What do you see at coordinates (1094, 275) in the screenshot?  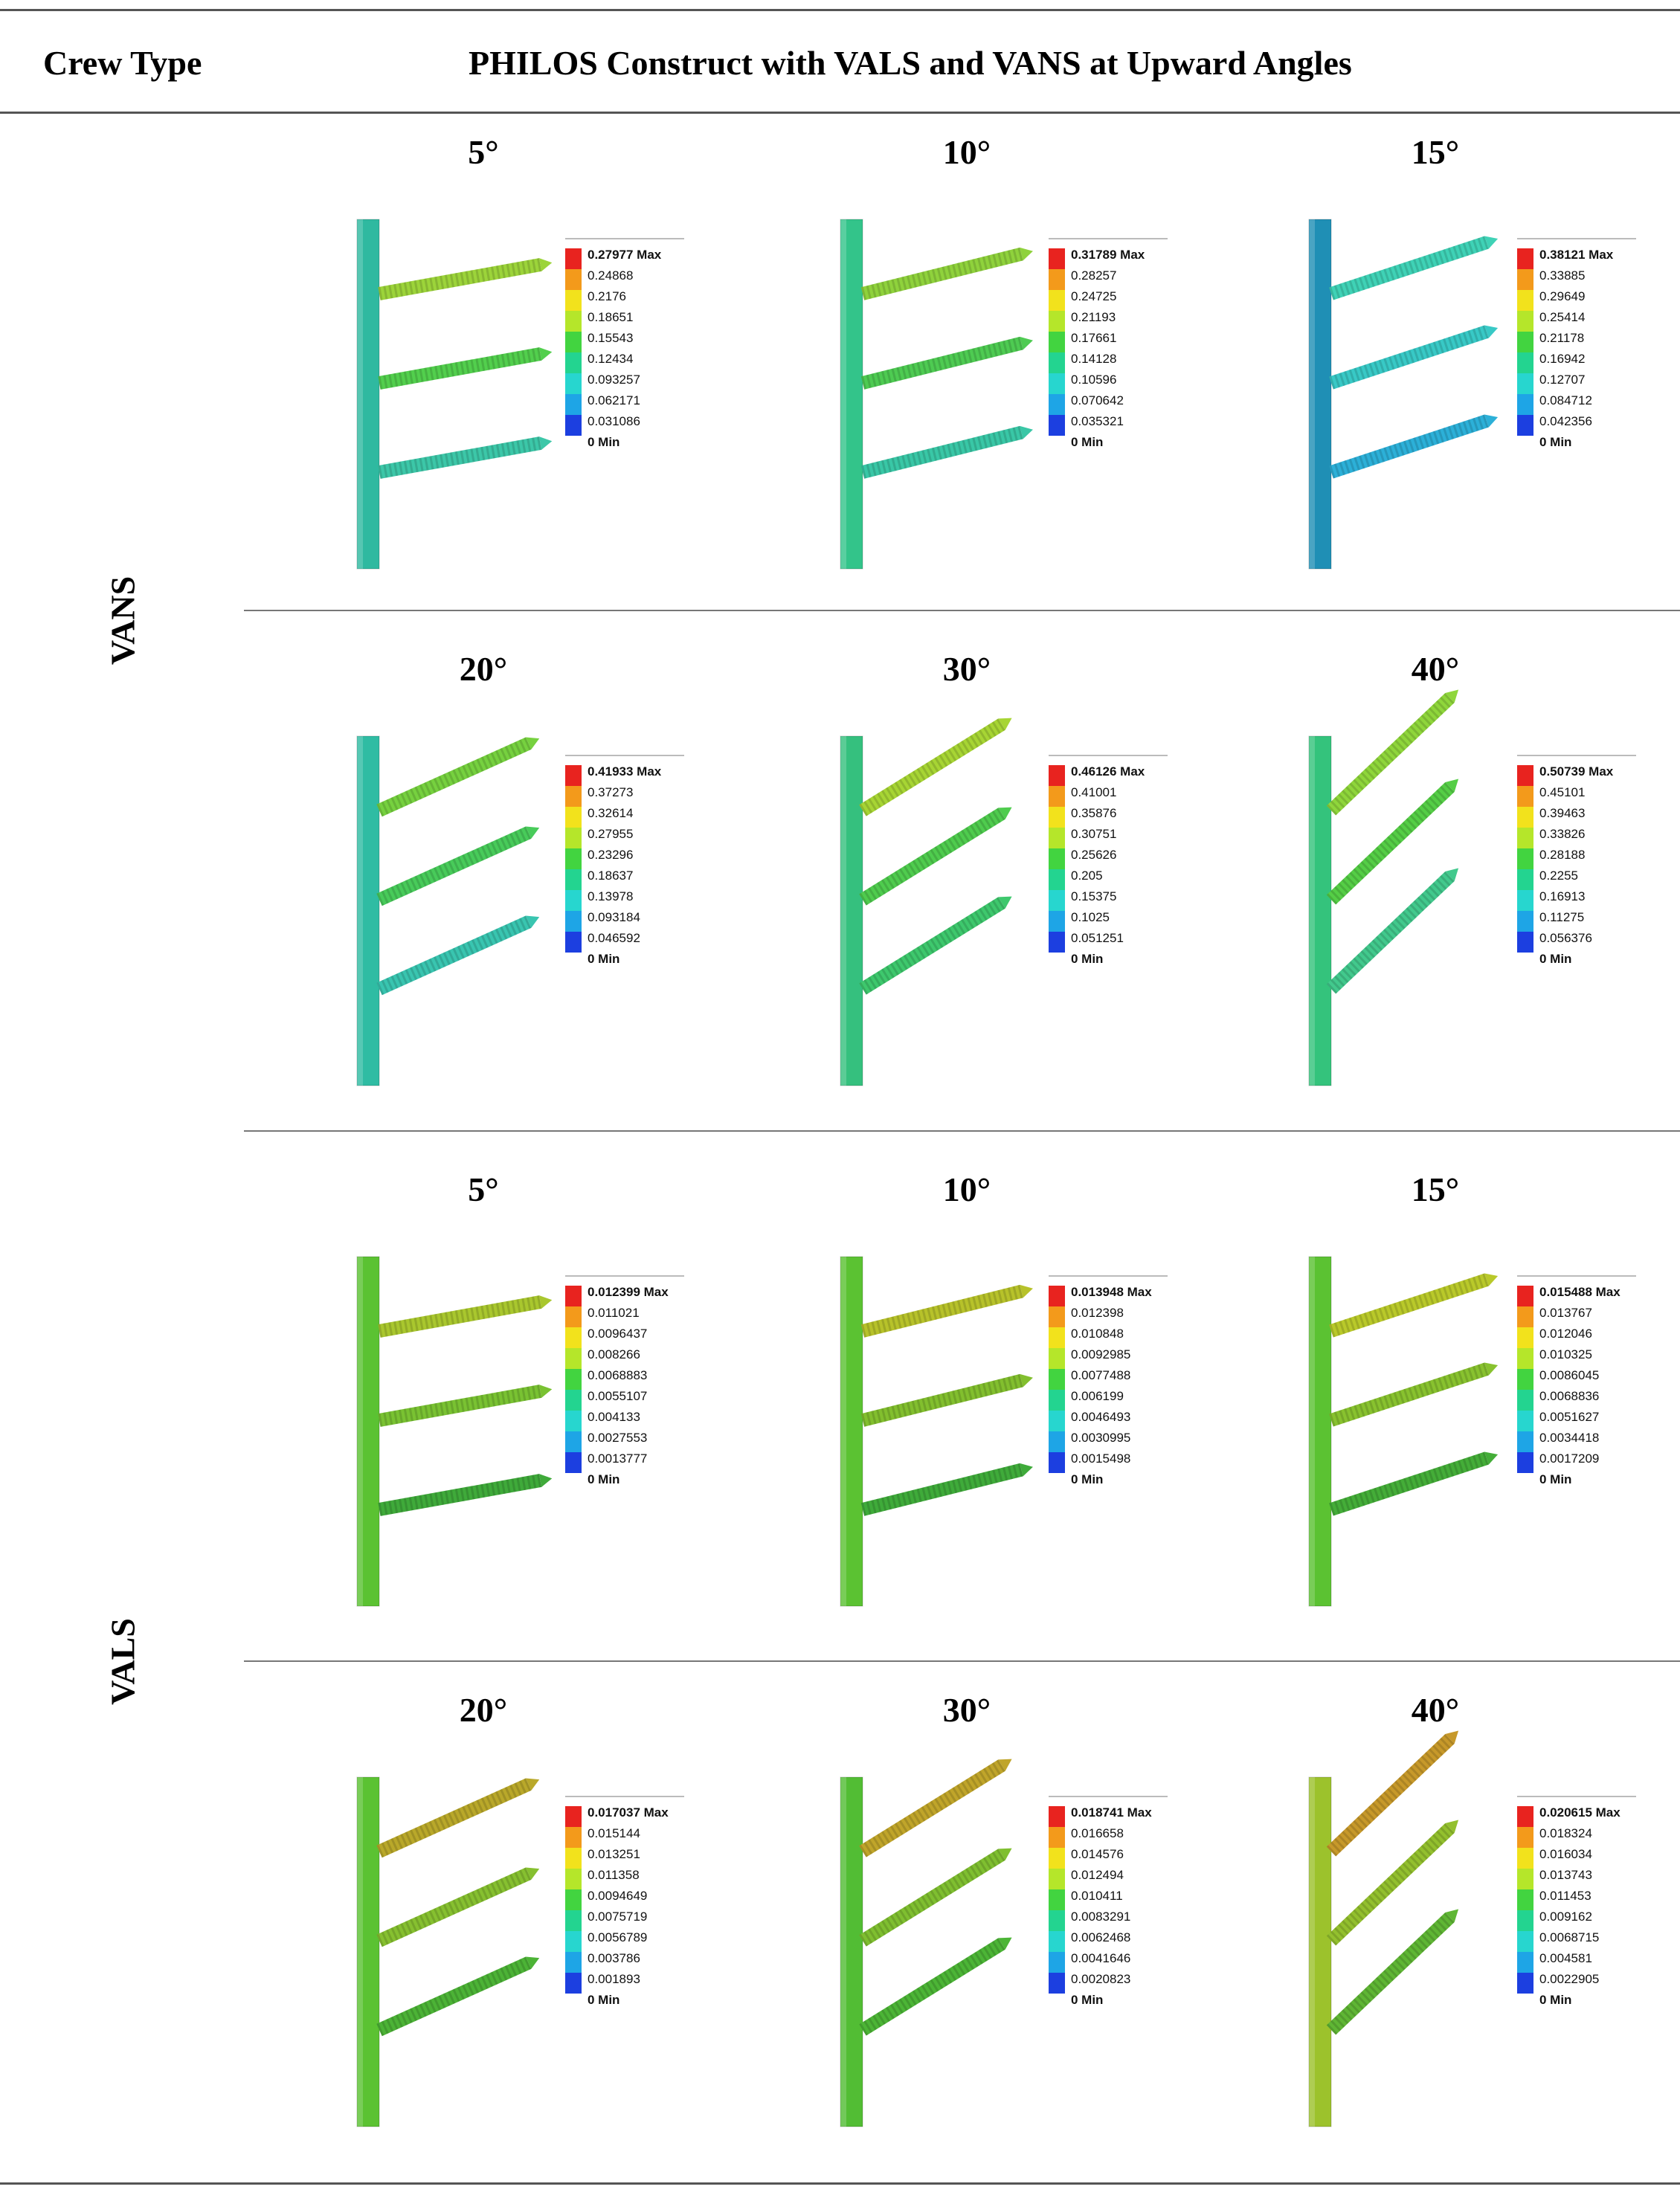 I see `legend-value: 0.28257` at bounding box center [1094, 275].